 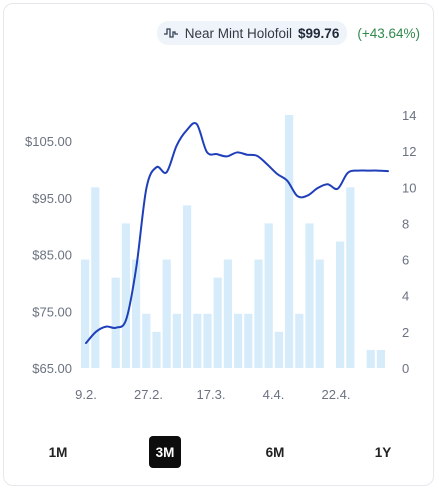 What do you see at coordinates (165, 452) in the screenshot?
I see `range-3m-button: 3M` at bounding box center [165, 452].